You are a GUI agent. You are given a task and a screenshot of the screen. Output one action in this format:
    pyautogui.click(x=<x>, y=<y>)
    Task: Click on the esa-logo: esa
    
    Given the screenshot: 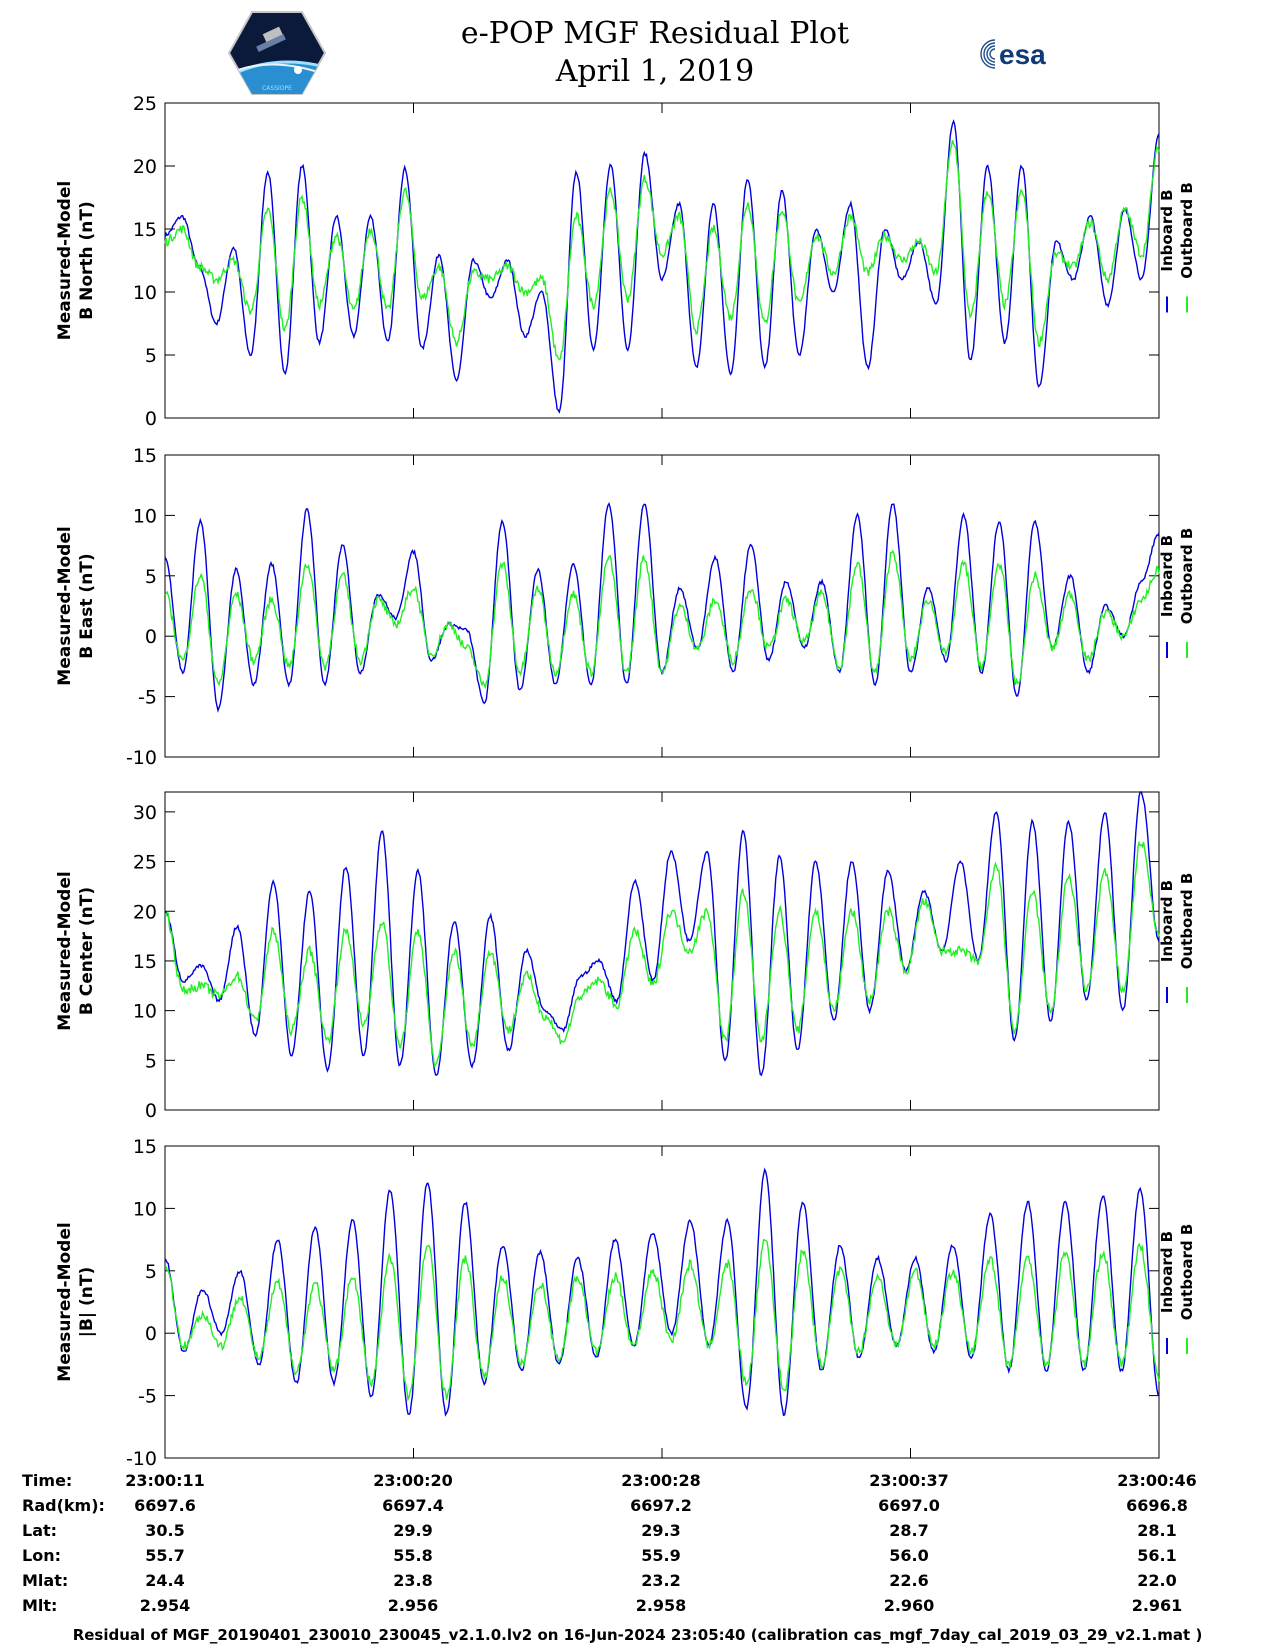 What is the action you would take?
    pyautogui.click(x=1013, y=54)
    